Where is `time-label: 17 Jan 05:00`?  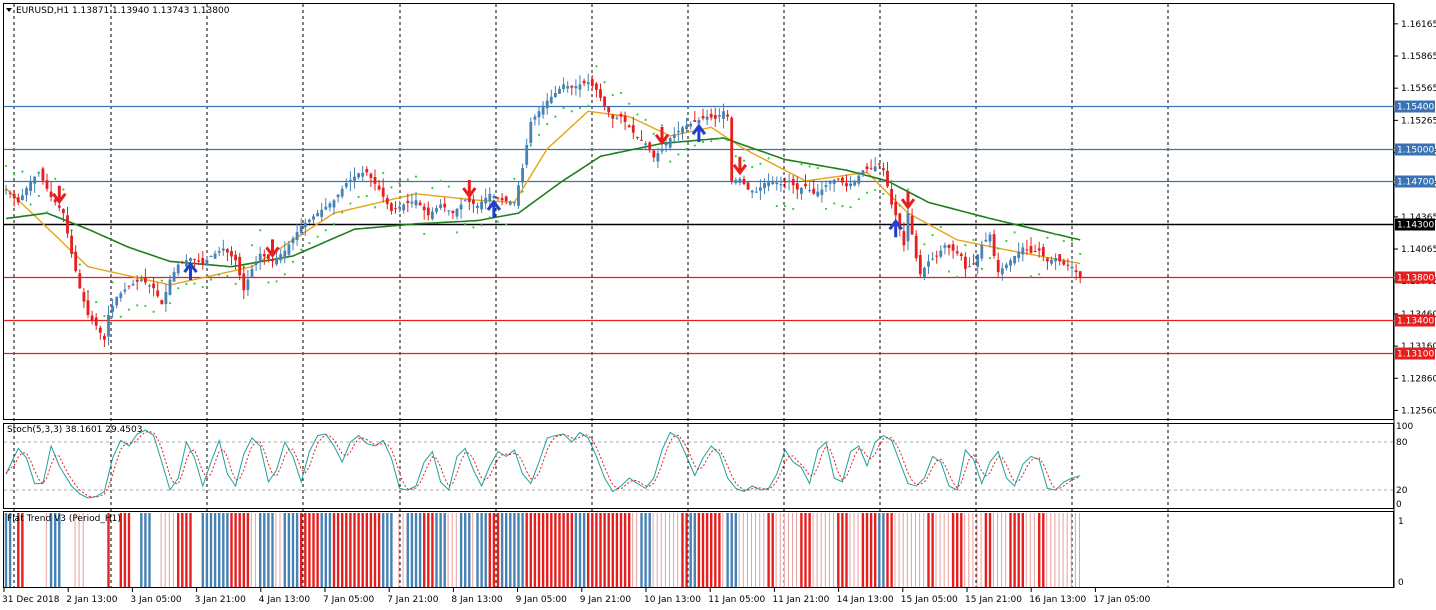
time-label: 17 Jan 05:00 is located at coordinates (1121, 600).